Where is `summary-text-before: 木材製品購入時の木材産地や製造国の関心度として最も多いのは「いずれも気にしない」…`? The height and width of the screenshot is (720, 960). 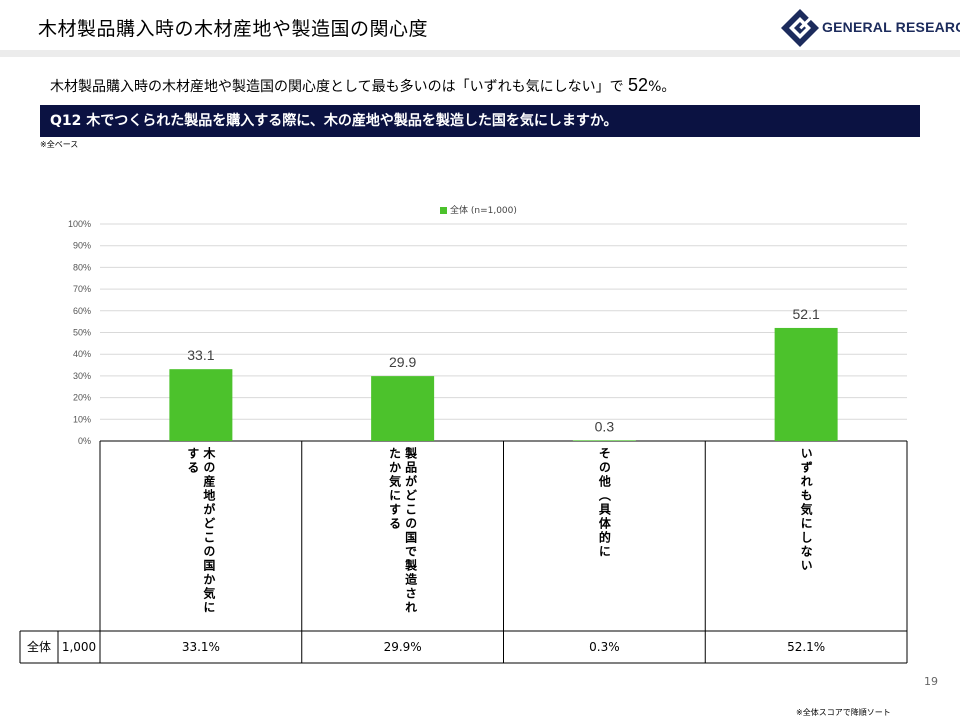
summary-text-before: 木材製品購入時の木材産地や製造国の関心度として最も多いのは「いずれも気にしない」… is located at coordinates (339, 87).